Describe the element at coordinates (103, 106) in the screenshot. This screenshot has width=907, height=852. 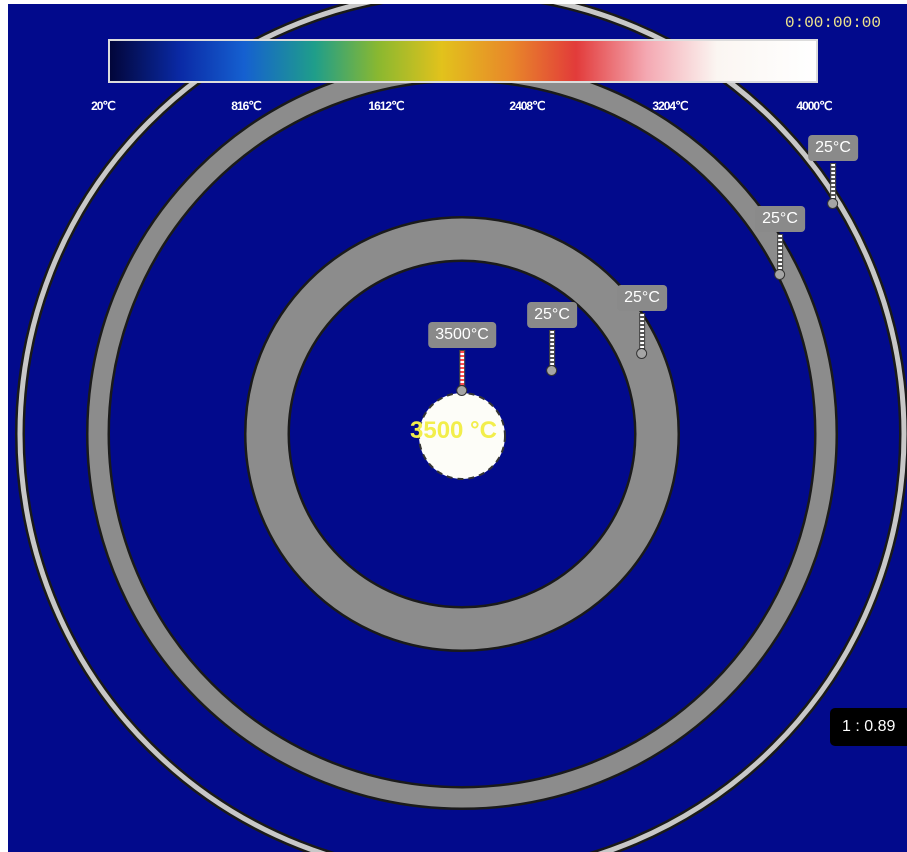
I see `colorbar-tick: 20℃` at that location.